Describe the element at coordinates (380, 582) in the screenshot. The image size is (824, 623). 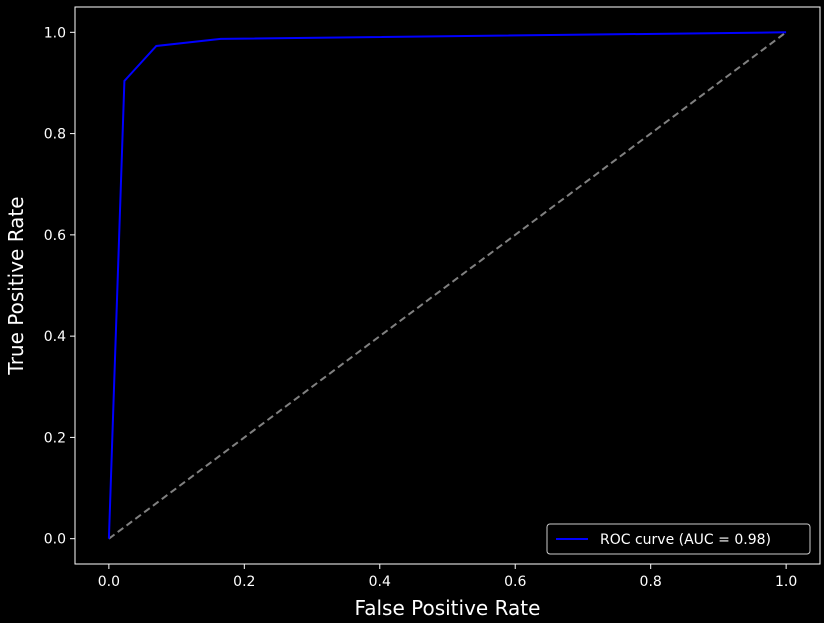
I see `x-tick-label: 0.4` at that location.